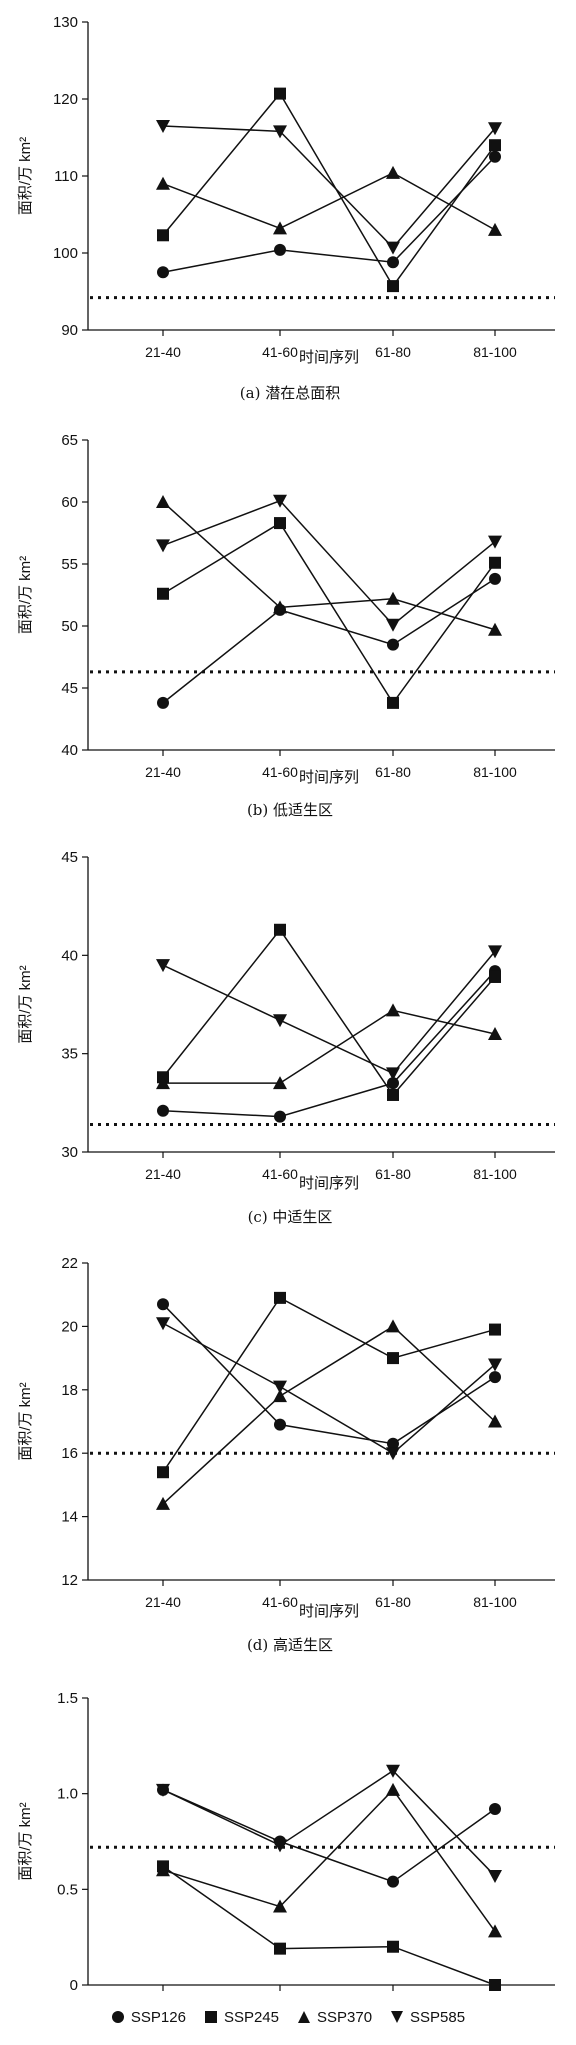  I want to click on legend-item-ssp585: SSP585, so click(427, 2017).